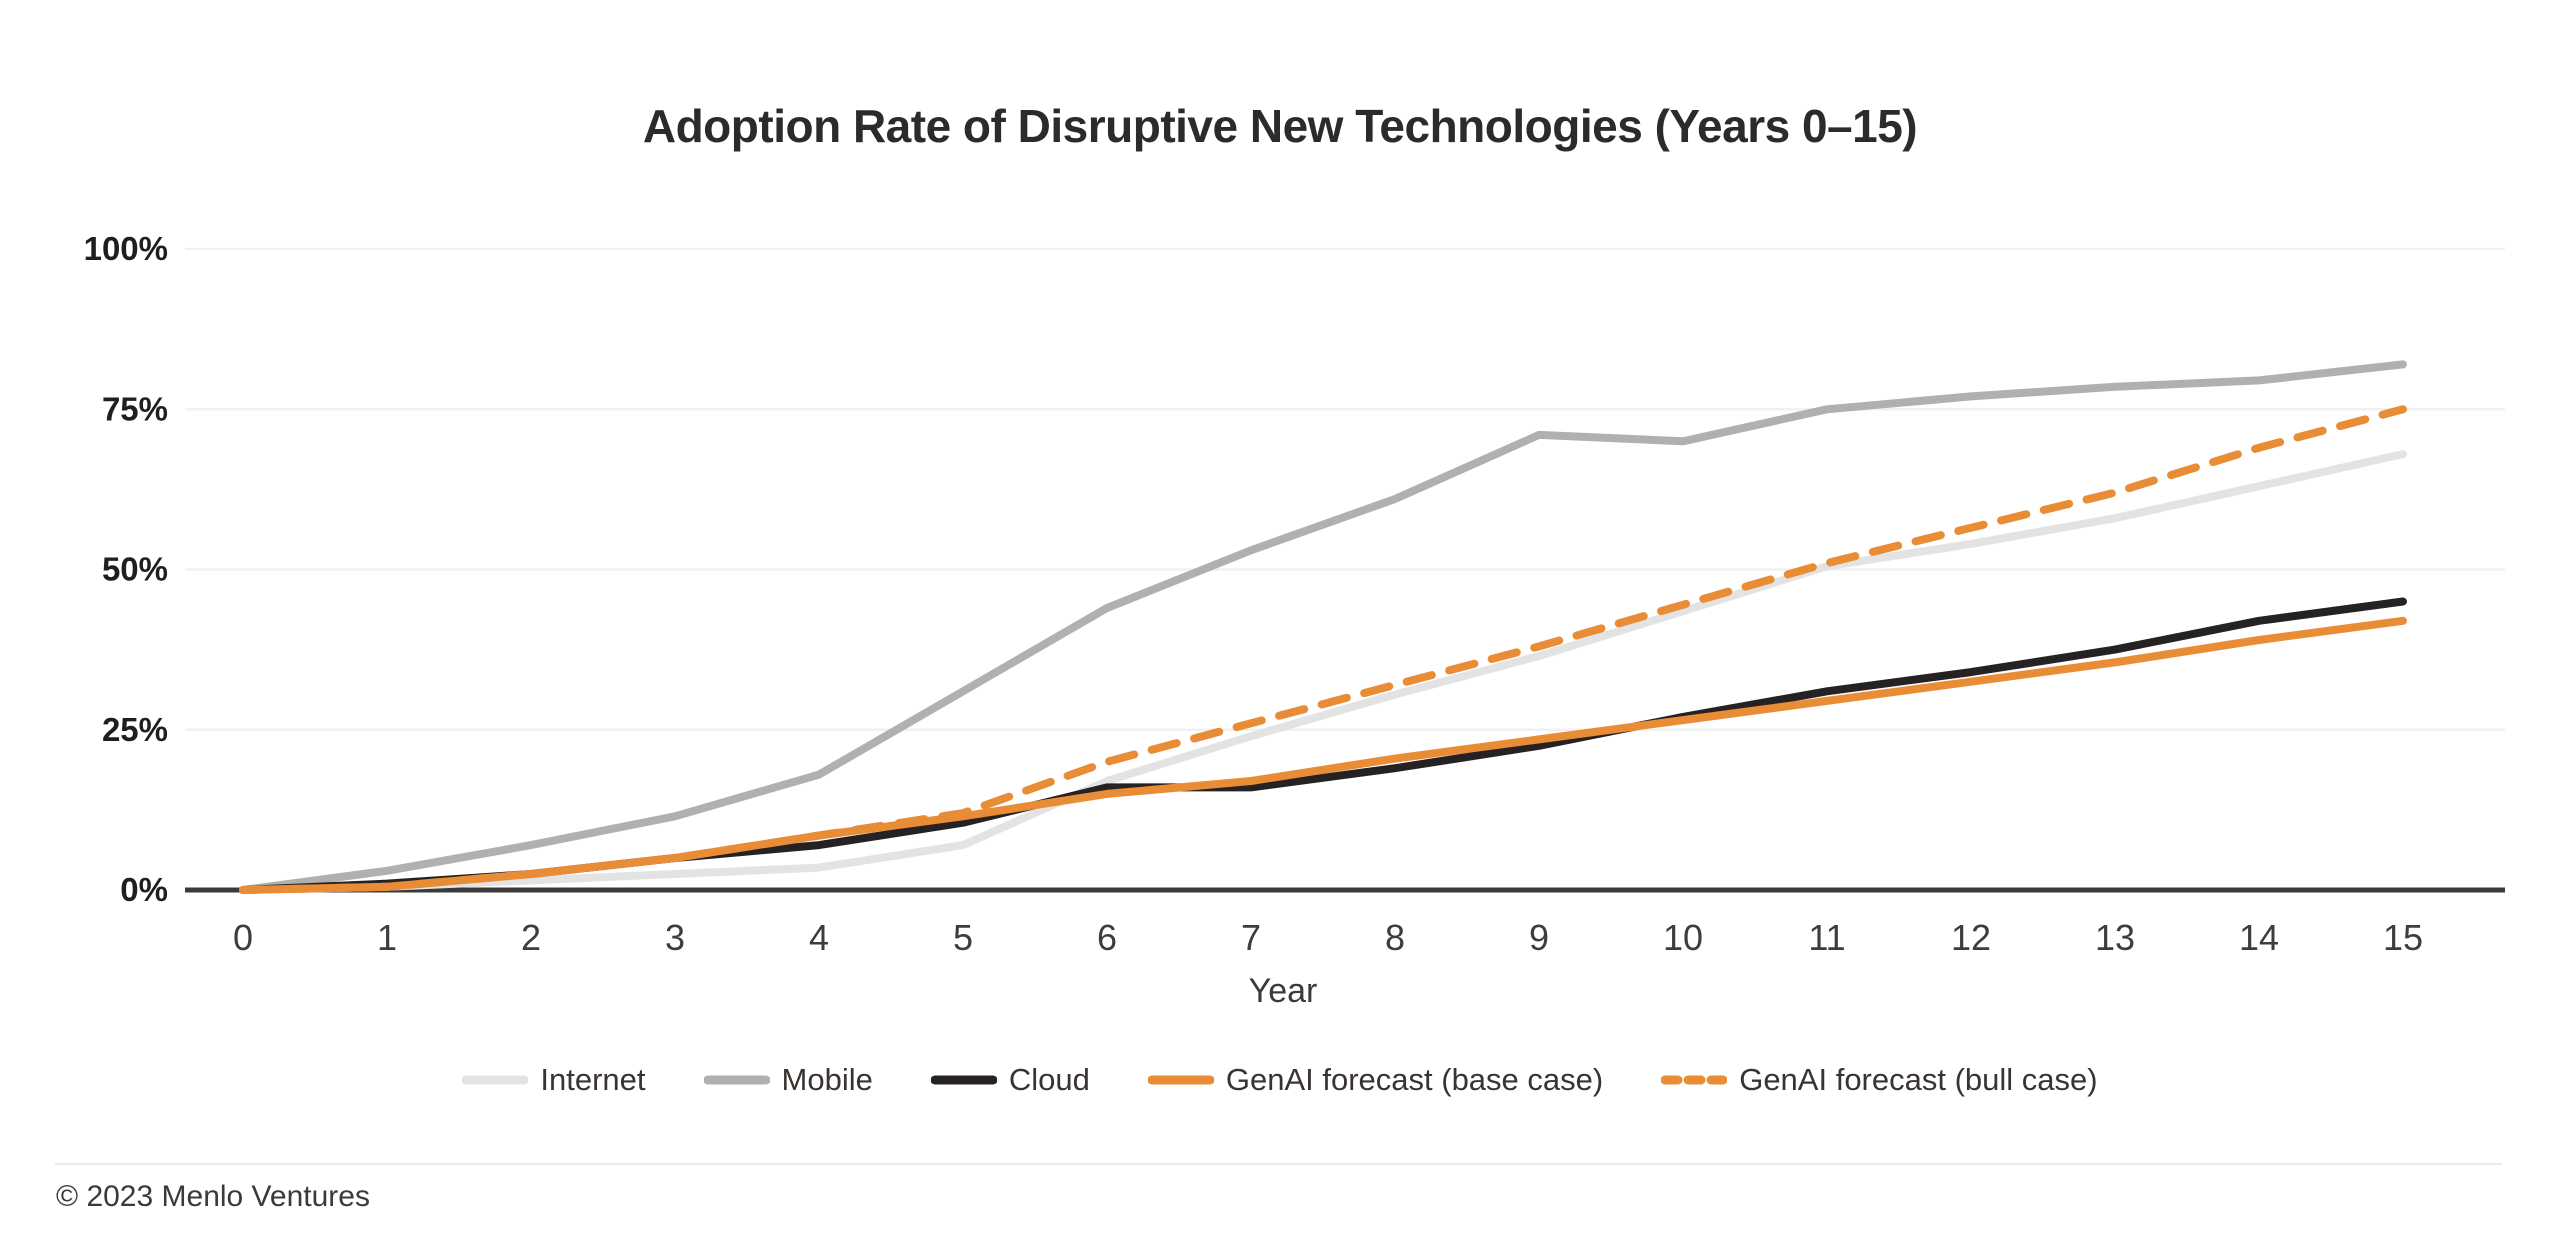  I want to click on y-axis-tick-label-75: 75%, so click(135, 408).